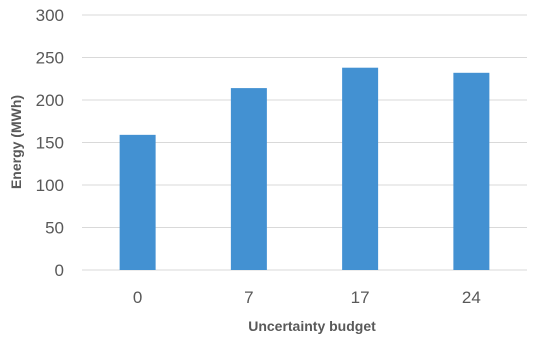 The image size is (541, 340). I want to click on x-axis-ticks: 0 7 17 24, so click(307, 297).